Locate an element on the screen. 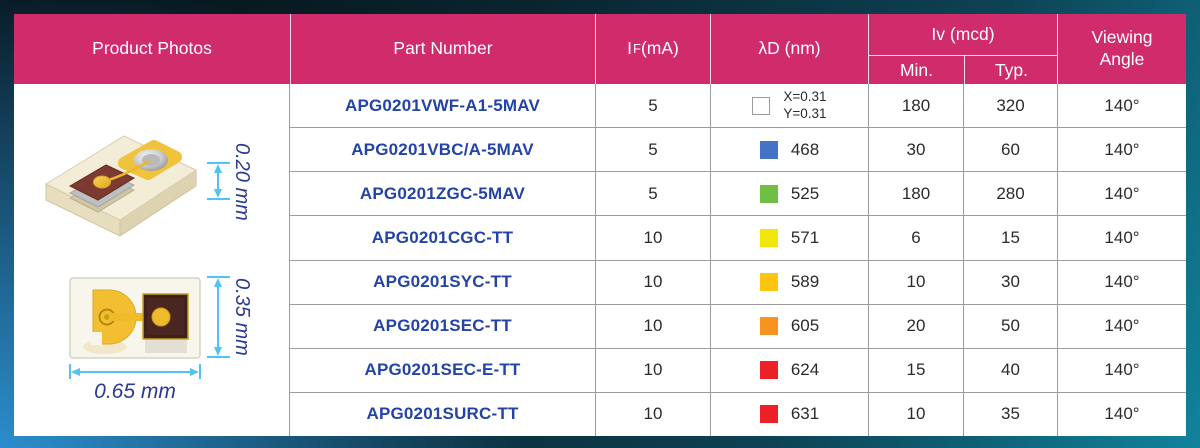 The width and height of the screenshot is (1200, 448). lambda-cell: 468 is located at coordinates (789, 150).